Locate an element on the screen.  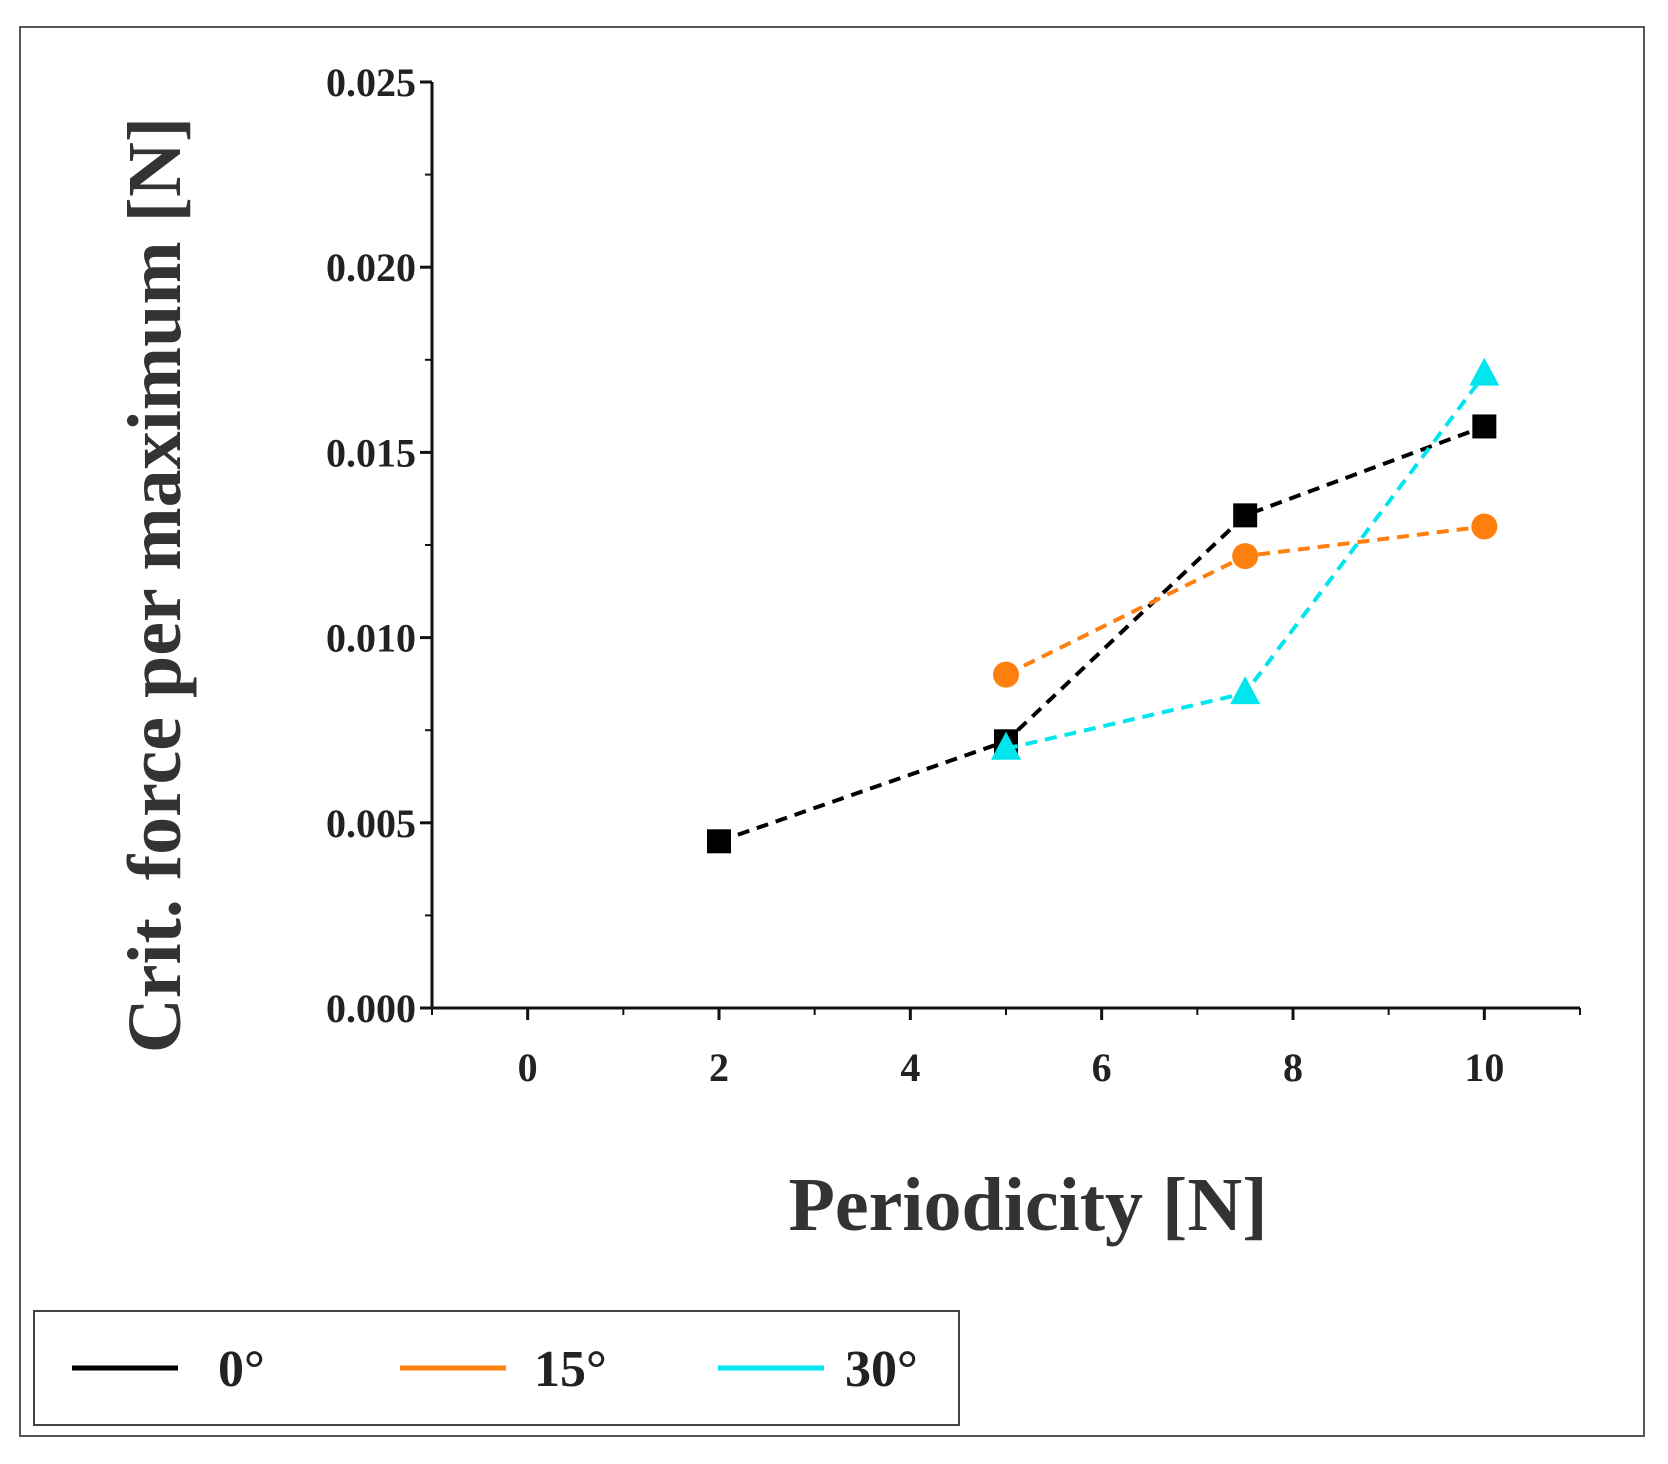
y-axis-tick-labels: 0.000 0.005 0.010 0.015 0.020 0.025 is located at coordinates (371, 545).